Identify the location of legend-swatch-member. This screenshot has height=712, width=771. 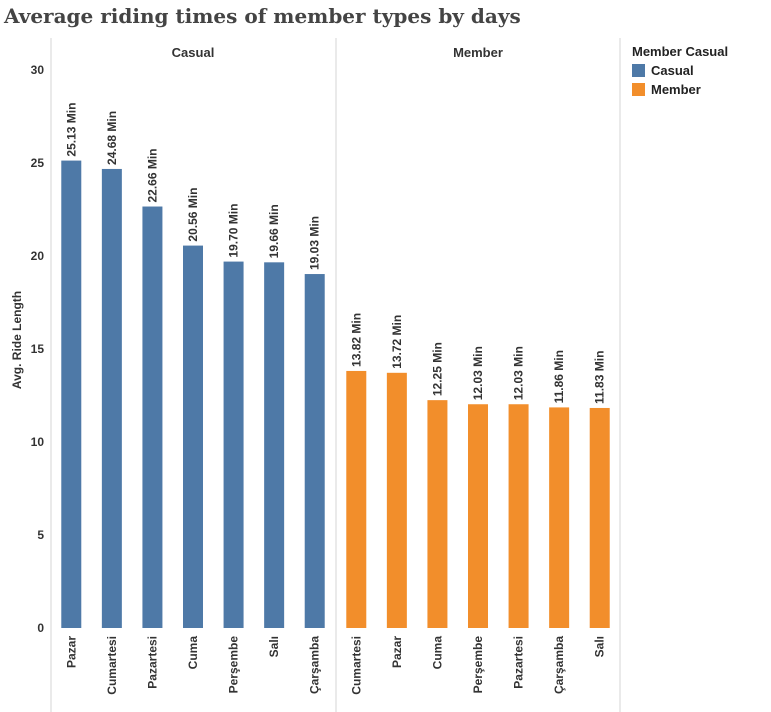
(638, 89).